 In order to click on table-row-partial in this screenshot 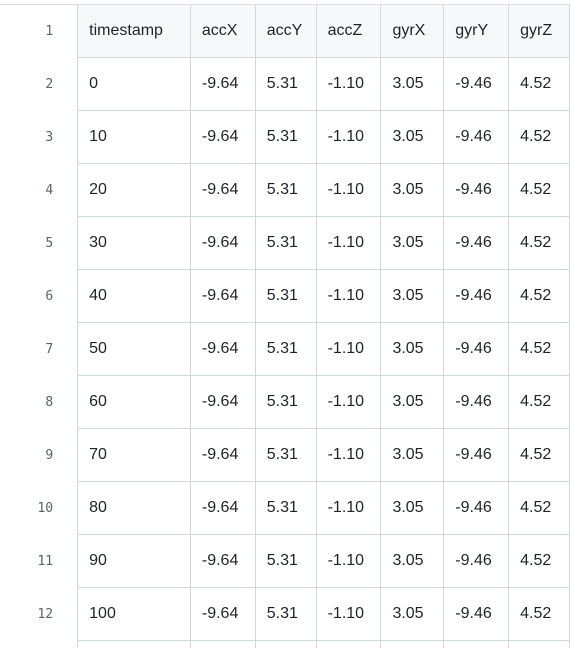, I will do `click(285, 644)`.